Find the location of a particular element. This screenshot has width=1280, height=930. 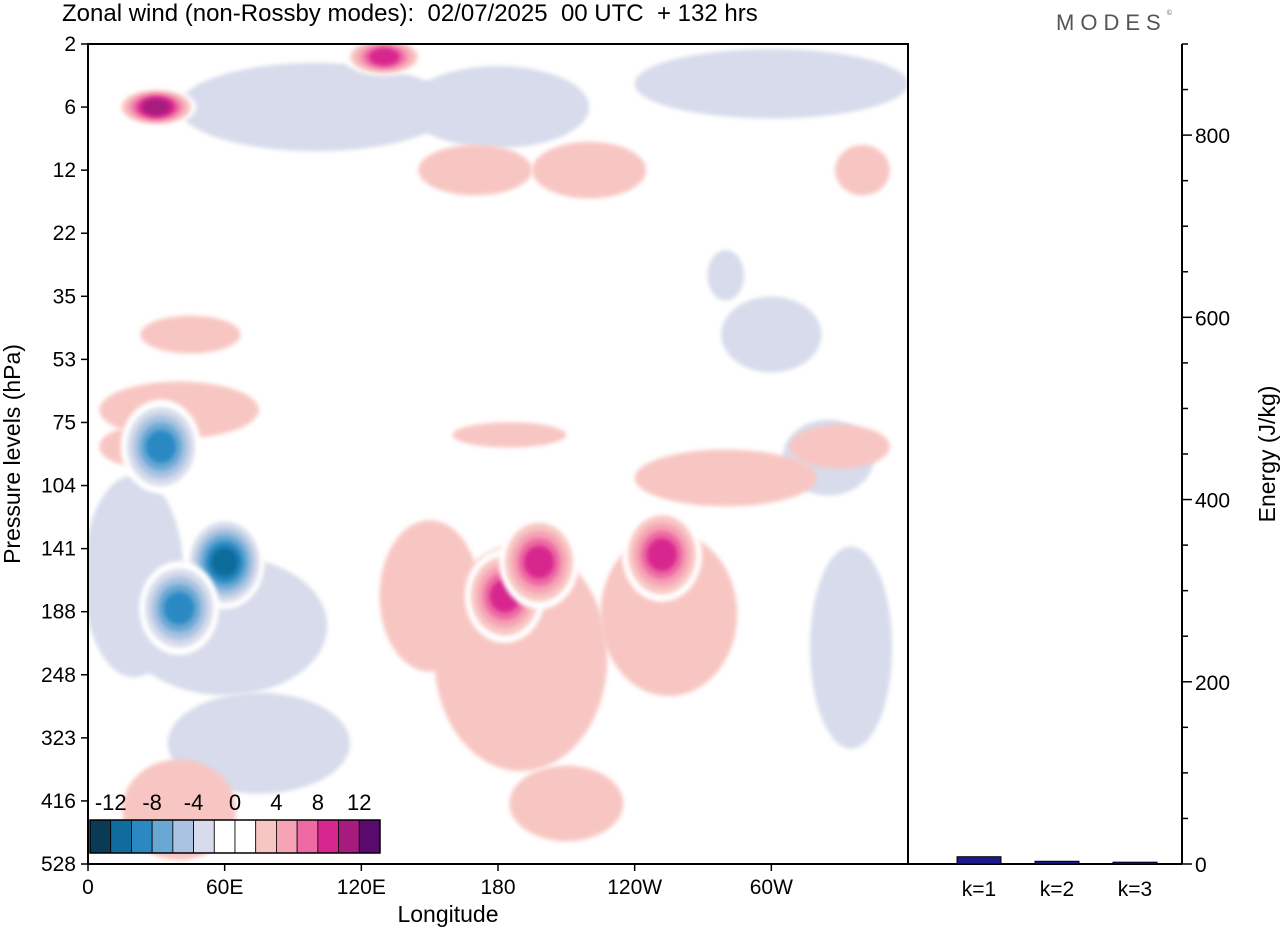

colorbar-label: 0 is located at coordinates (235, 802).